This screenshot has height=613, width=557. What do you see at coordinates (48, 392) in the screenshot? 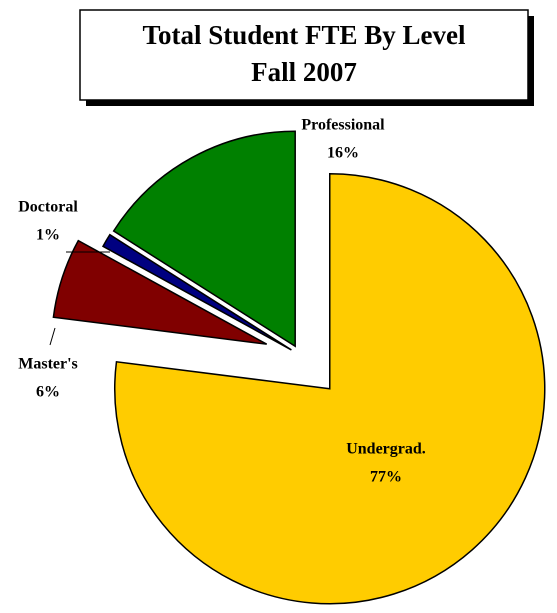
I see `slice-value-label: 6%` at bounding box center [48, 392].